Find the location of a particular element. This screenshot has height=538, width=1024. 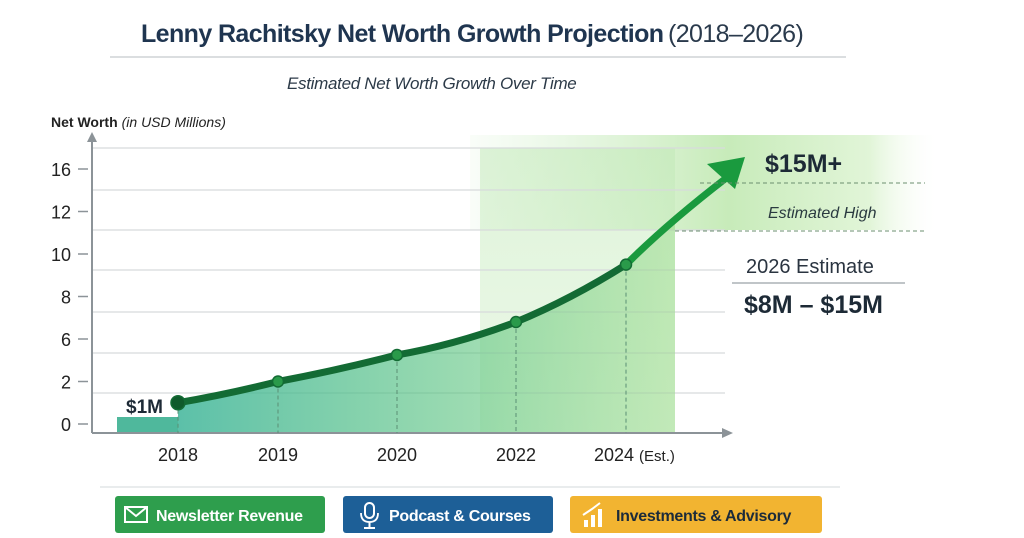

y-ticks: 16 12 10 8 6 2 0 is located at coordinates (69, 297).